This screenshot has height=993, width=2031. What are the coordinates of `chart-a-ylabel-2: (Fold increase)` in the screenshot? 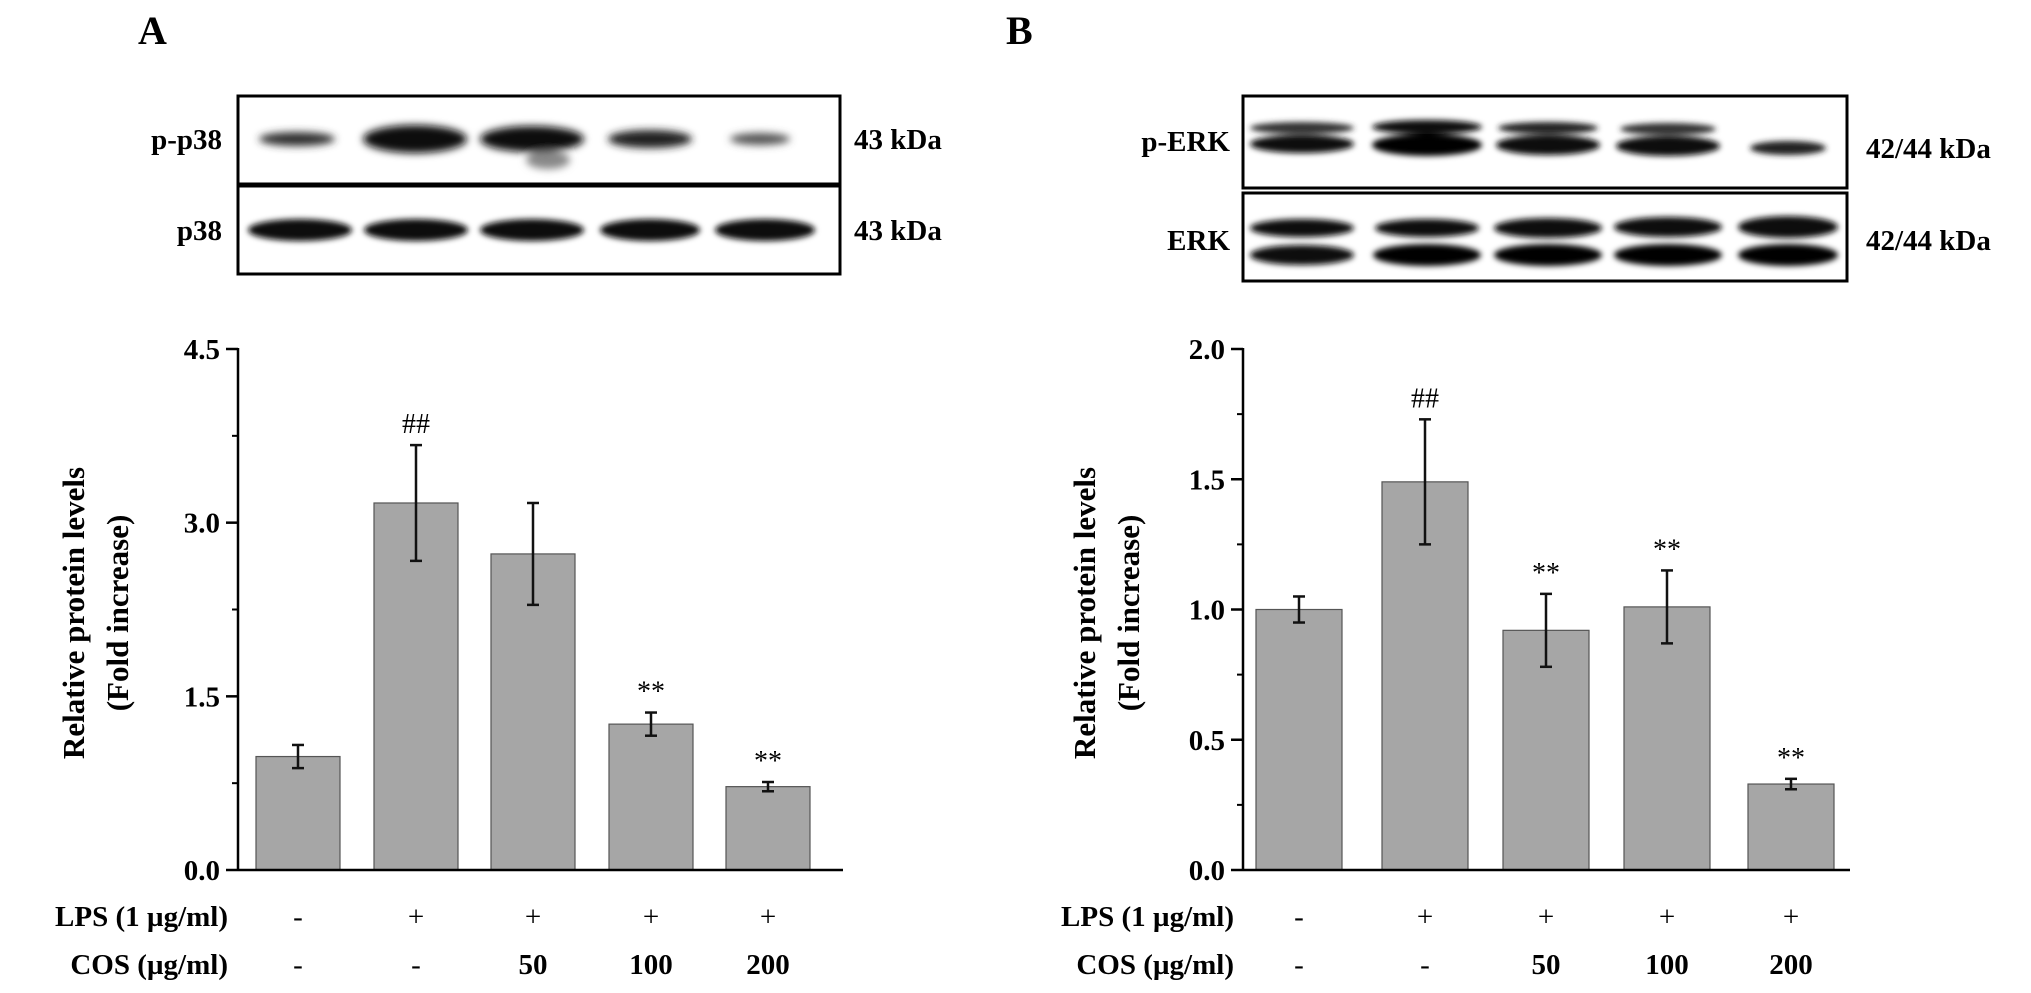 It's located at (117, 613).